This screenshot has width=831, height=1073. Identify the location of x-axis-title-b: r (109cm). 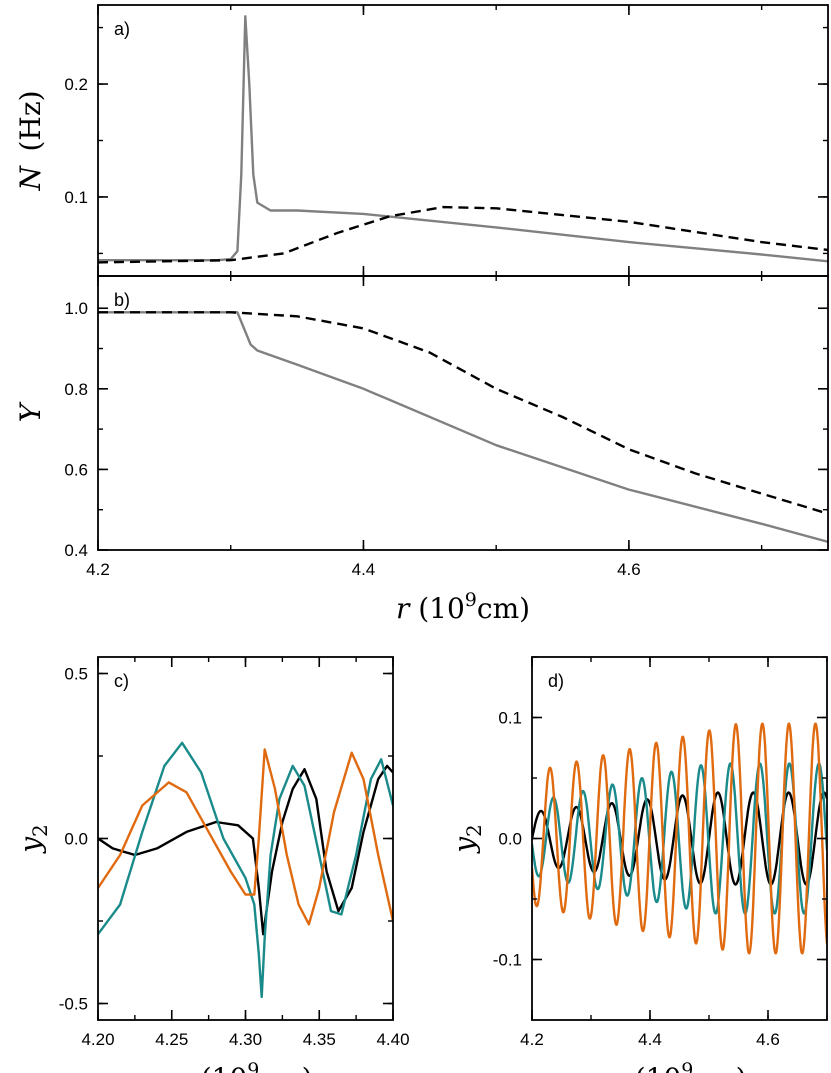
(463, 607).